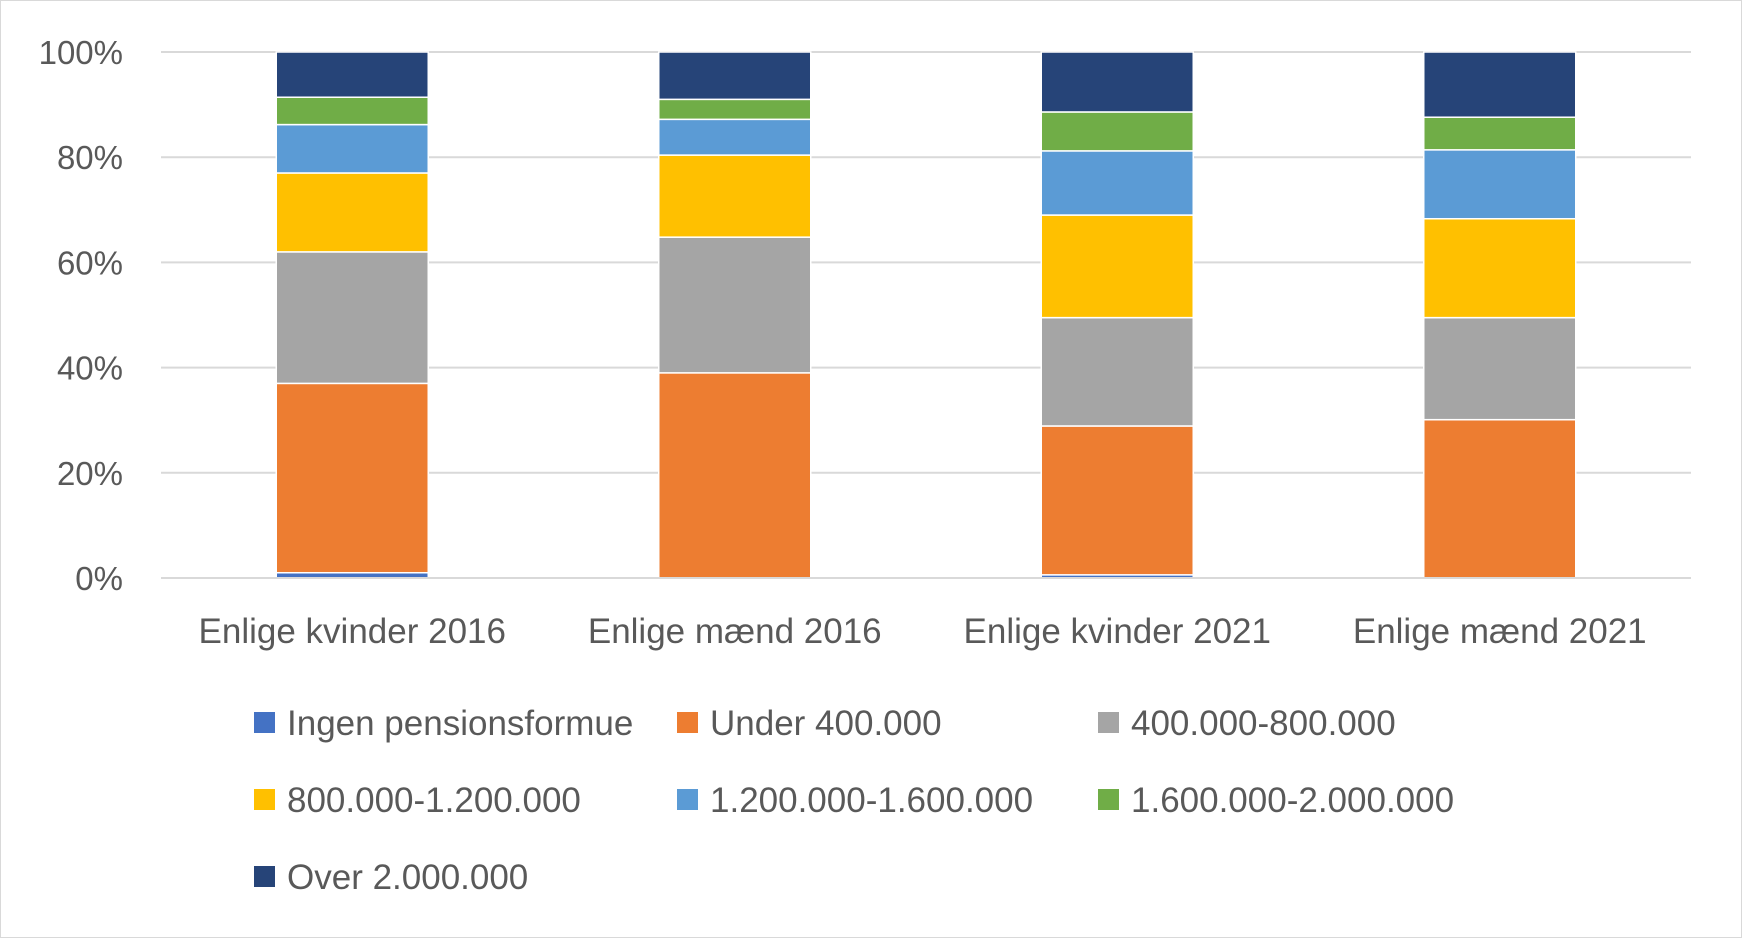  Describe the element at coordinates (735, 631) in the screenshot. I see `x-category-label: Enlige mænd 2016` at that location.